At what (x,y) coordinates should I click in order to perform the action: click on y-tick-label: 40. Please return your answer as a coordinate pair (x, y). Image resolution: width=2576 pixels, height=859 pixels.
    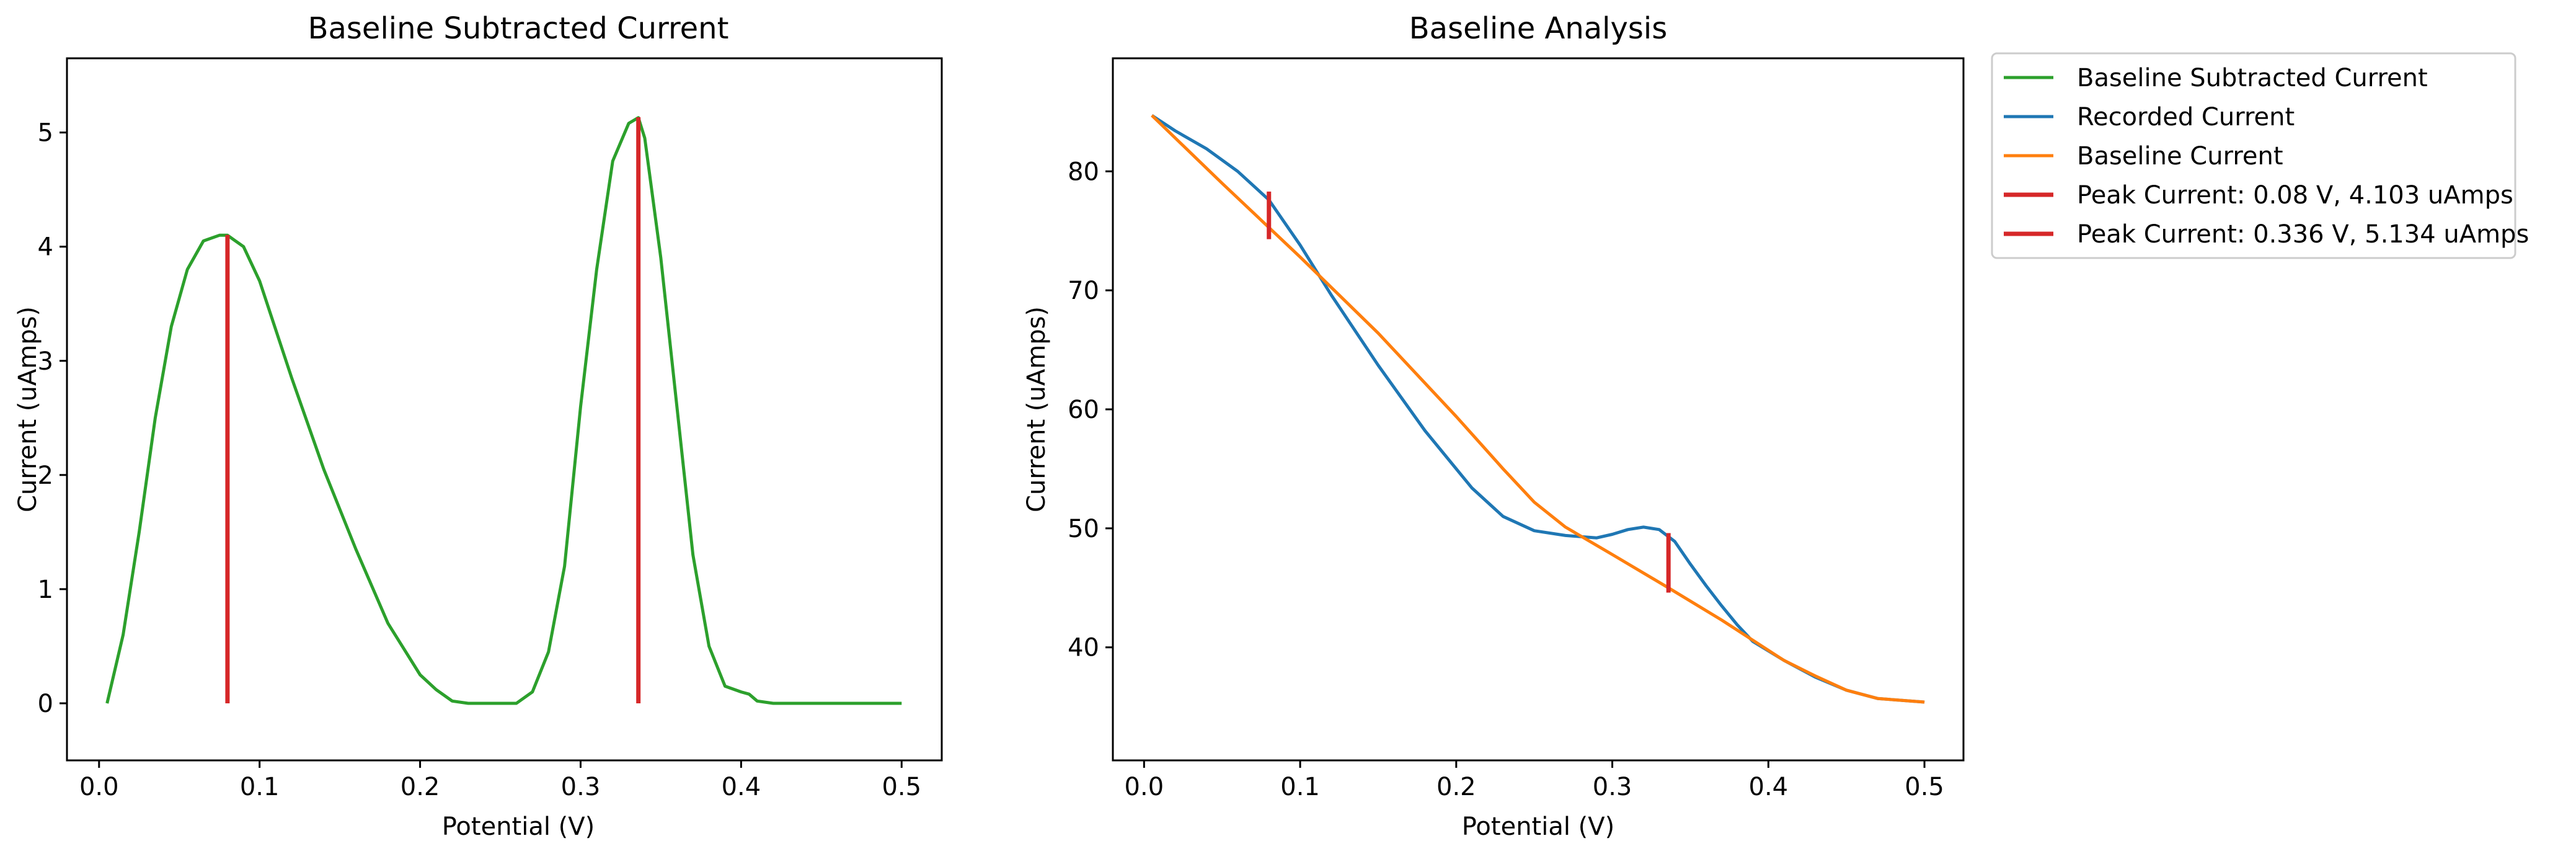
    Looking at the image, I should click on (1083, 648).